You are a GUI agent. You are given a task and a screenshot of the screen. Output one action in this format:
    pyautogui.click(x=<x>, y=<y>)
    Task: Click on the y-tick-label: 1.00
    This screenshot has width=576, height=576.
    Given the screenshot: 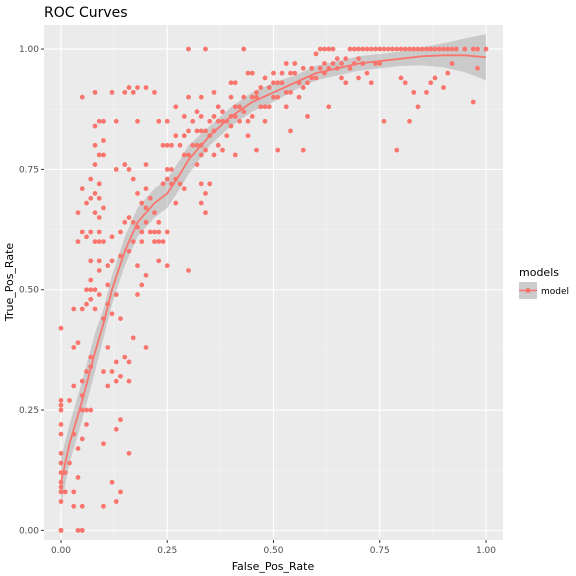 What is the action you would take?
    pyautogui.click(x=29, y=50)
    